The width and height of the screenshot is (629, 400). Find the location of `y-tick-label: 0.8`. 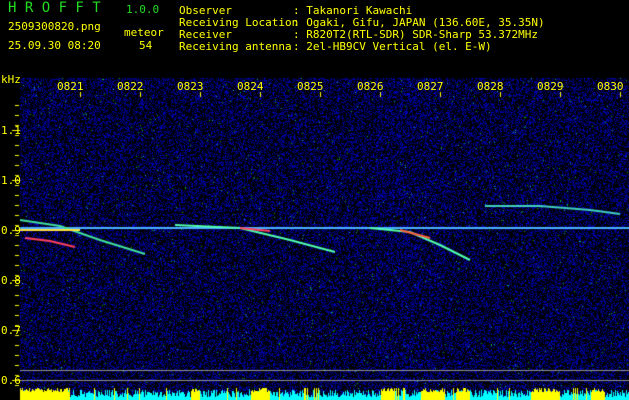

y-tick-label: 0.8 is located at coordinates (11, 280).